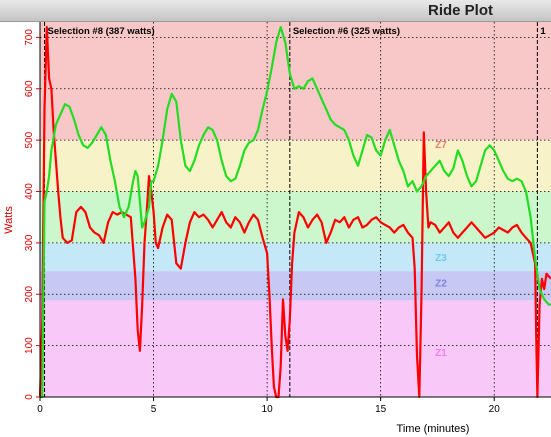 This screenshot has width=551, height=437. I want to click on title-bar: Ride Plot, so click(275, 11).